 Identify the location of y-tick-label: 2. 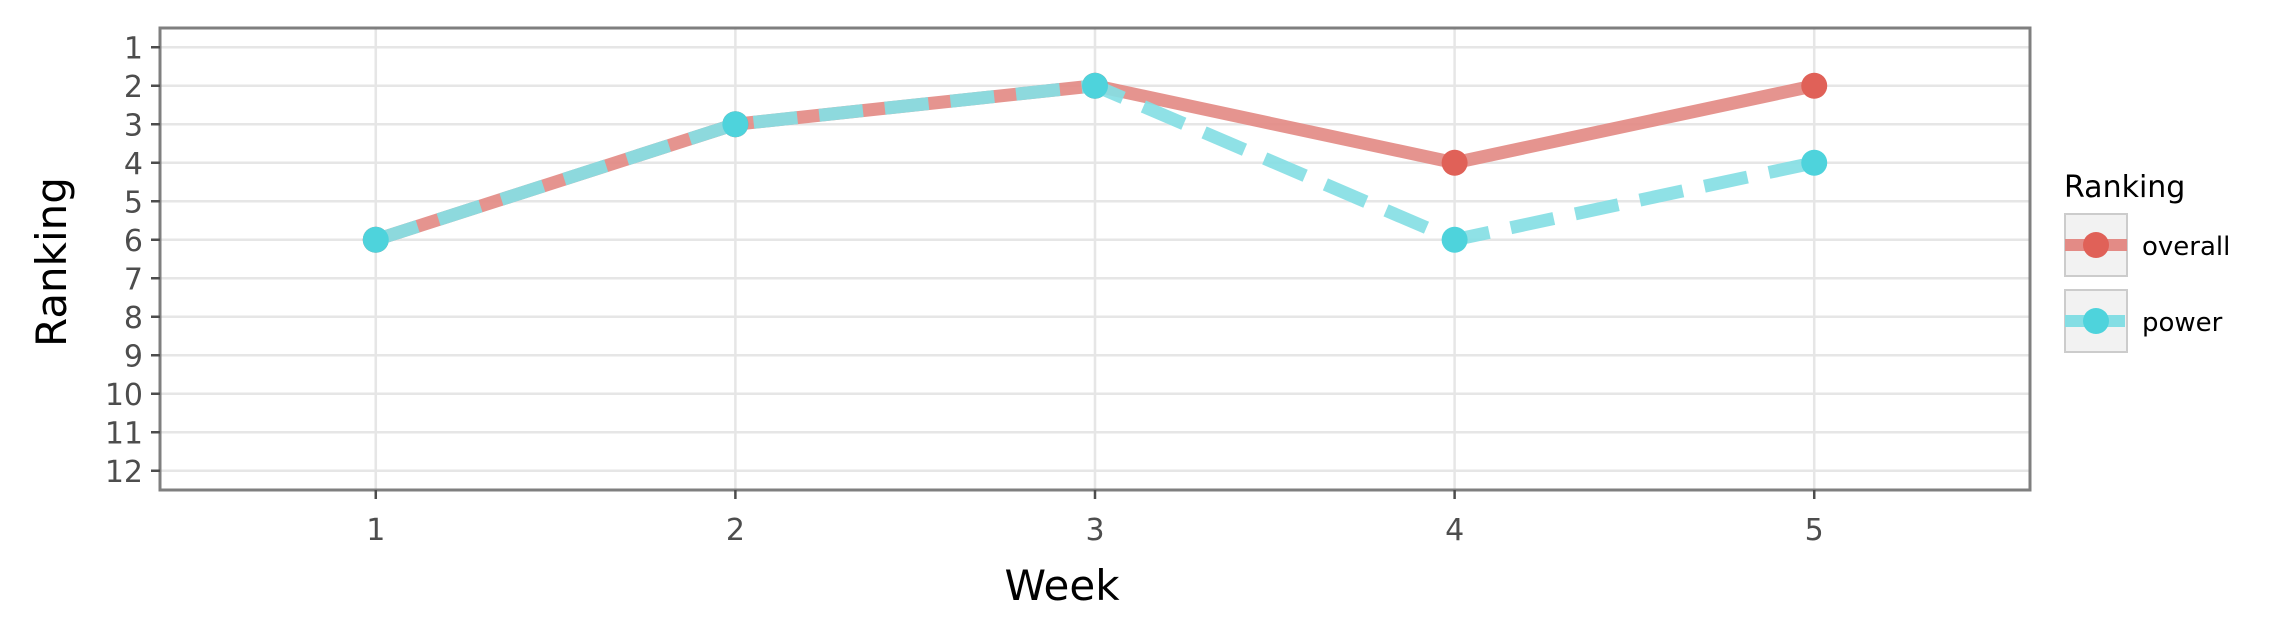
(133, 87).